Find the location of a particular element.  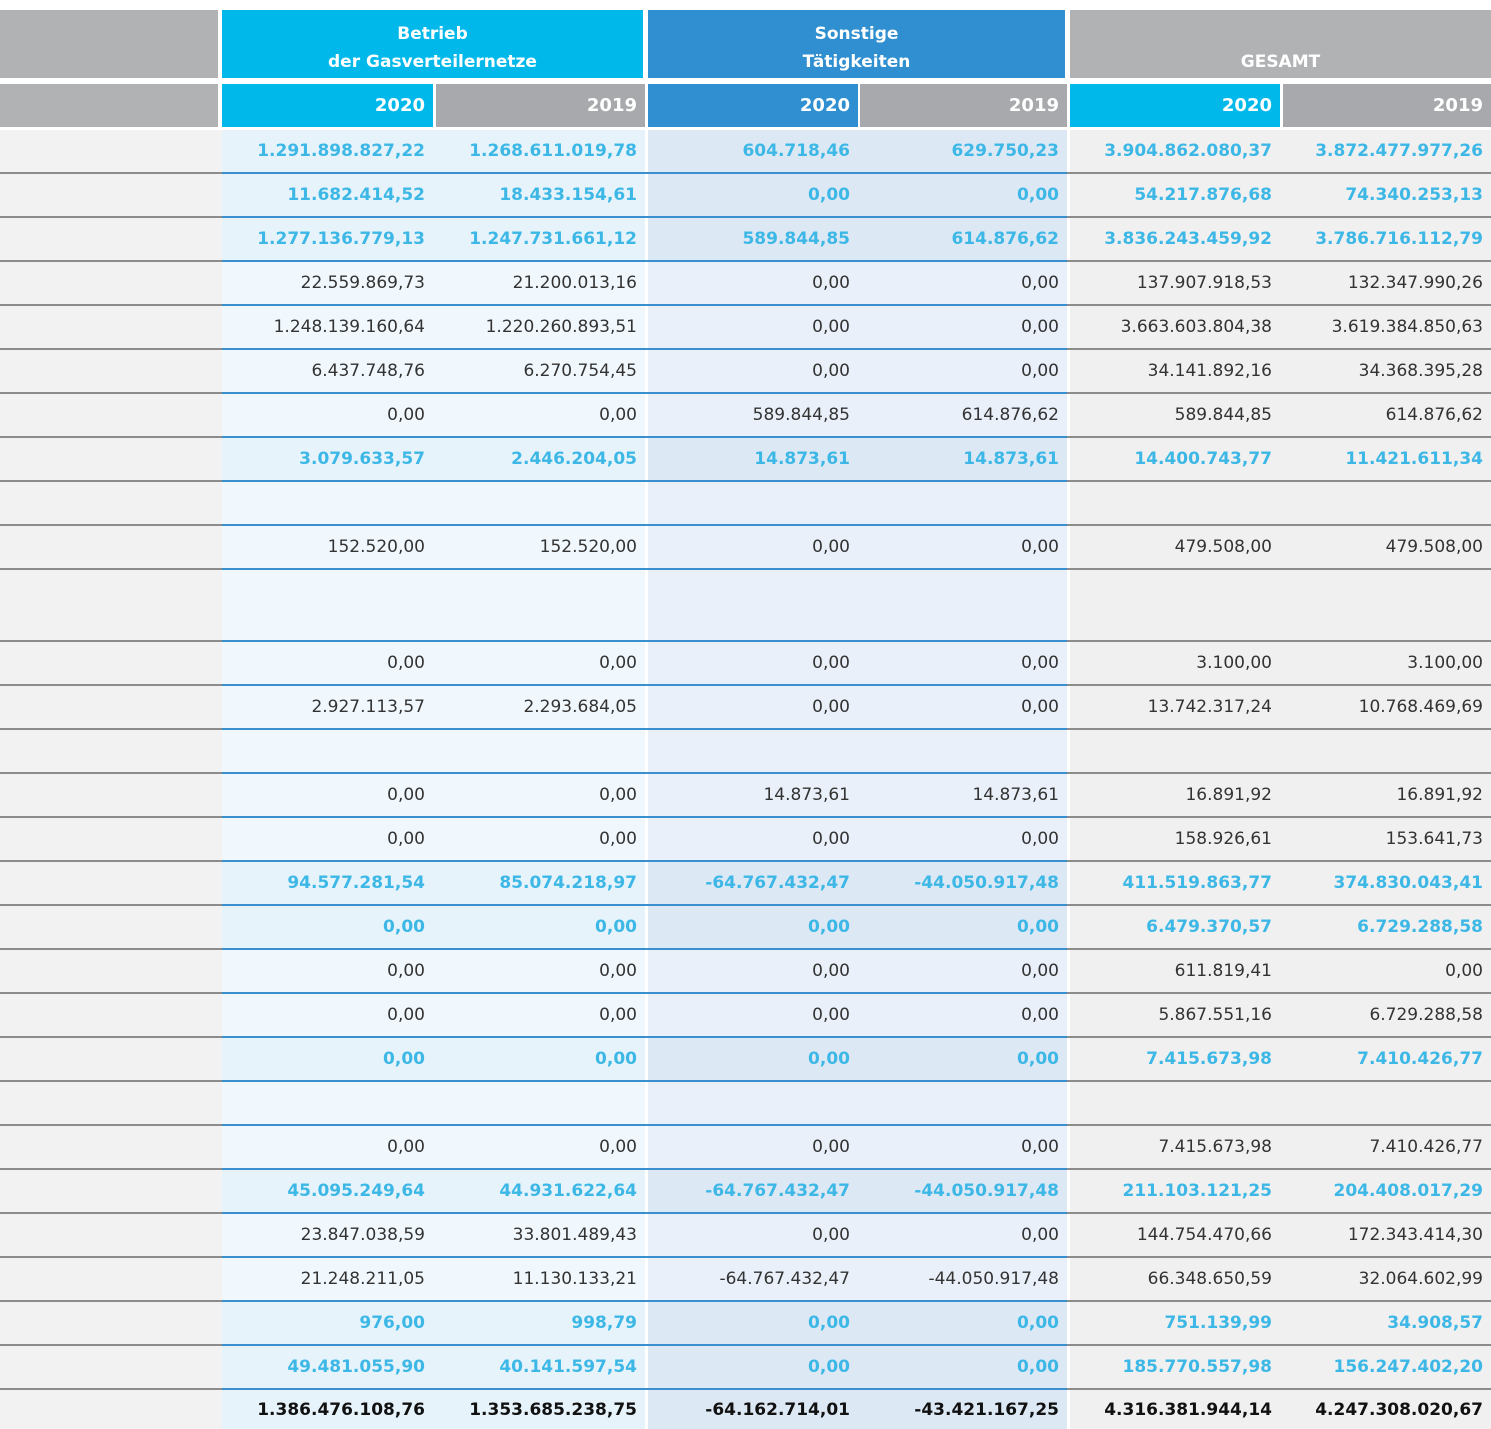

cell: -64.767.432,47 is located at coordinates (753, 1191).